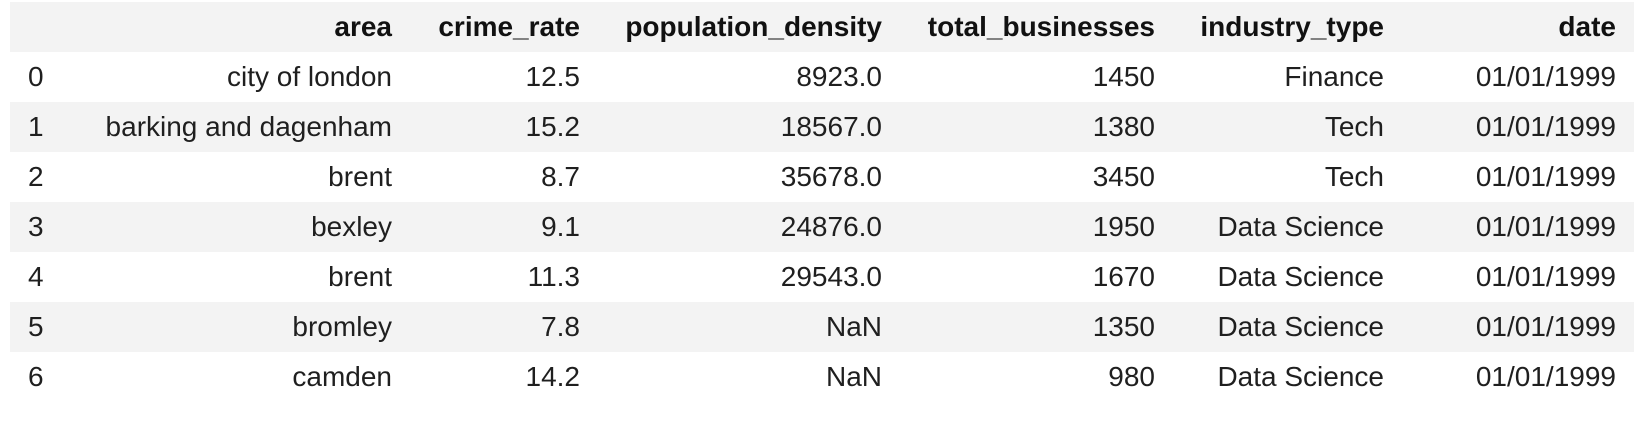  I want to click on cell-crime-rate: 15.2, so click(504, 127).